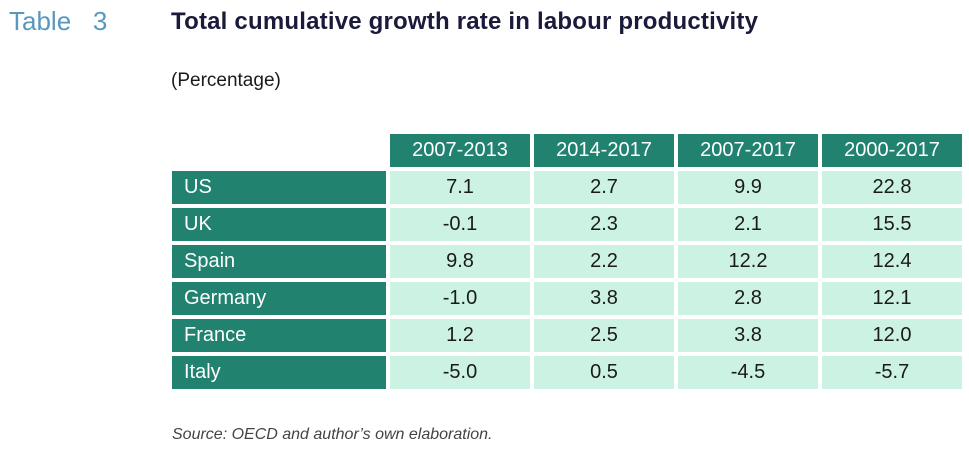 This screenshot has width=969, height=458. What do you see at coordinates (748, 150) in the screenshot?
I see `column-header: 2007-2017` at bounding box center [748, 150].